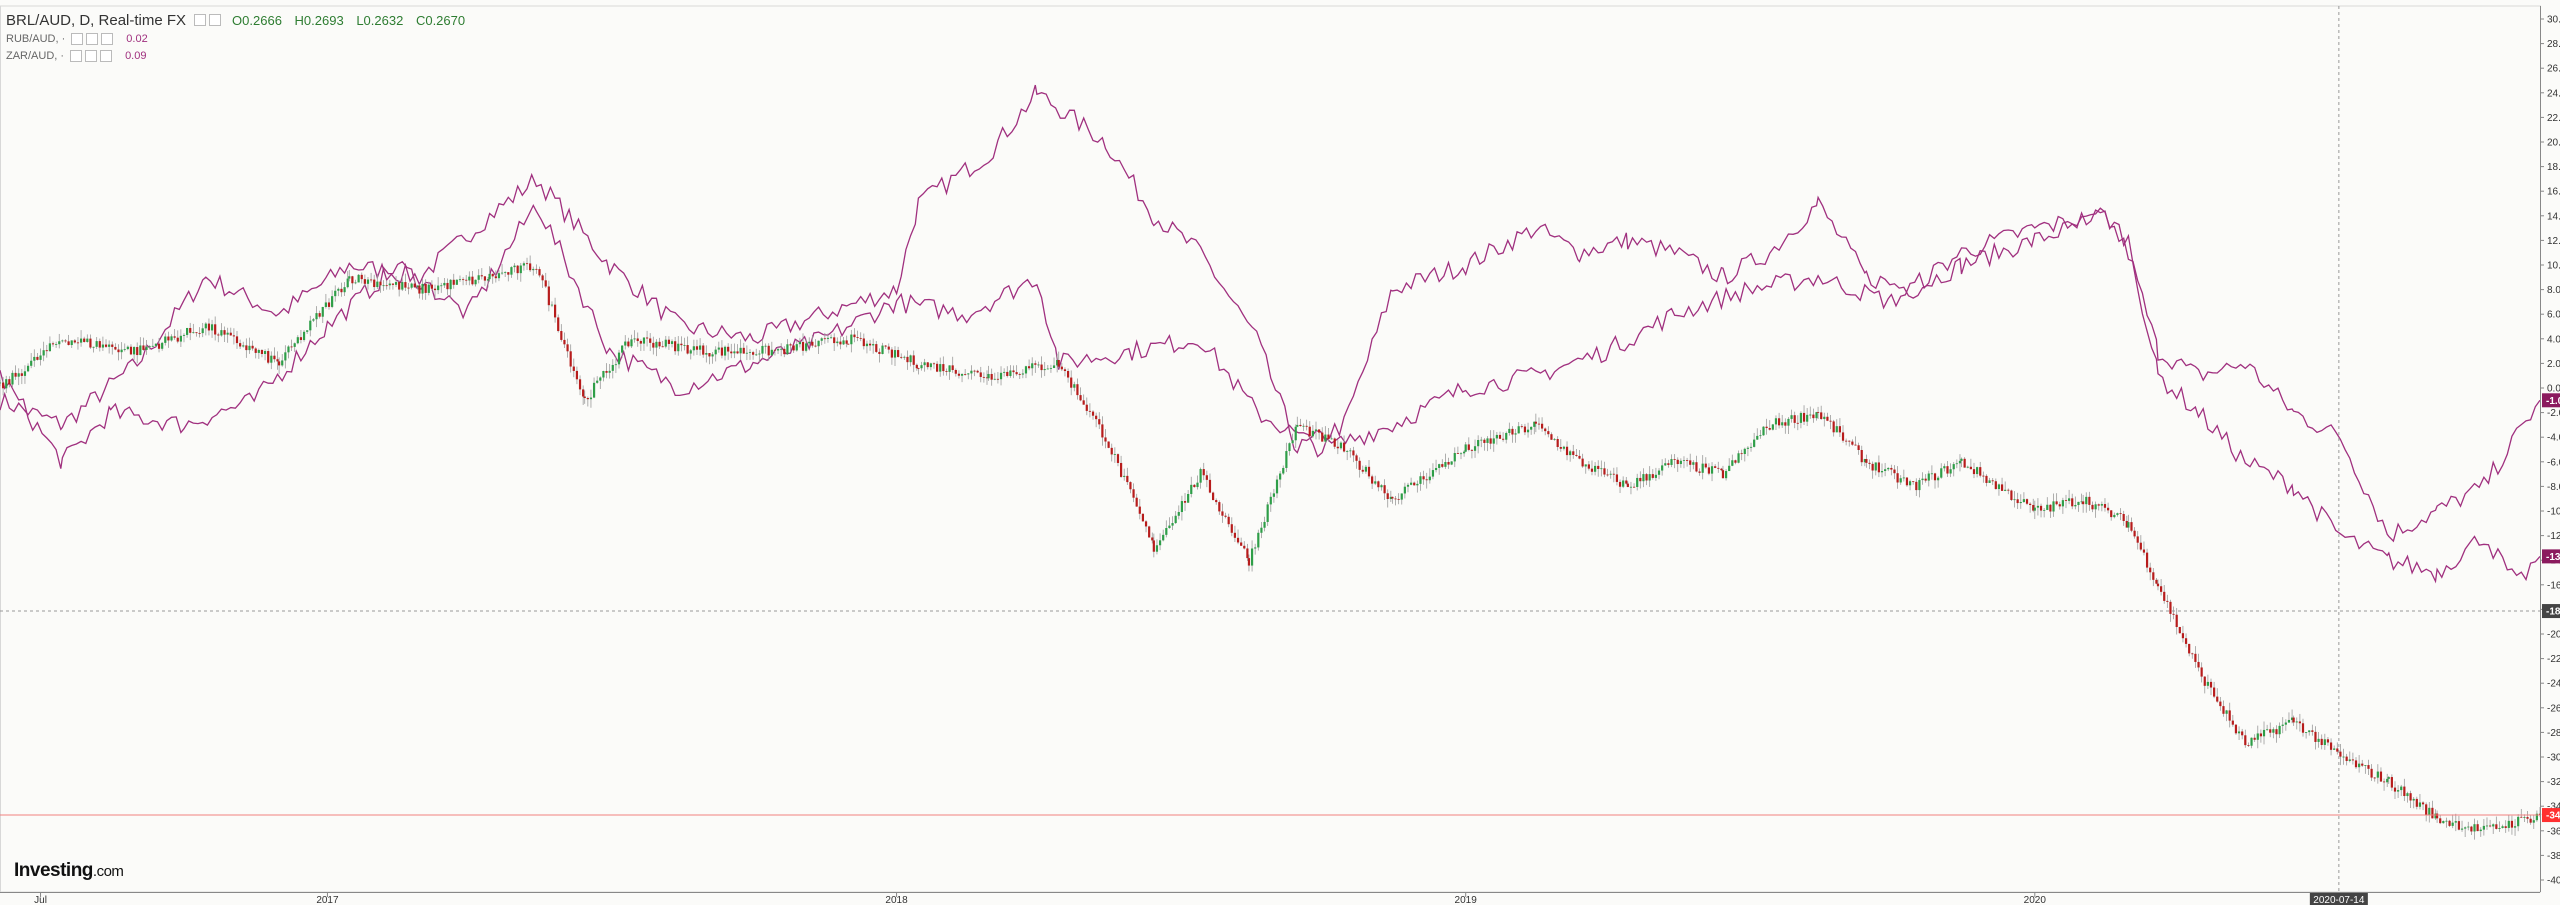 The width and height of the screenshot is (2560, 905). What do you see at coordinates (327, 900) in the screenshot?
I see `x-tick-label: 2017` at bounding box center [327, 900].